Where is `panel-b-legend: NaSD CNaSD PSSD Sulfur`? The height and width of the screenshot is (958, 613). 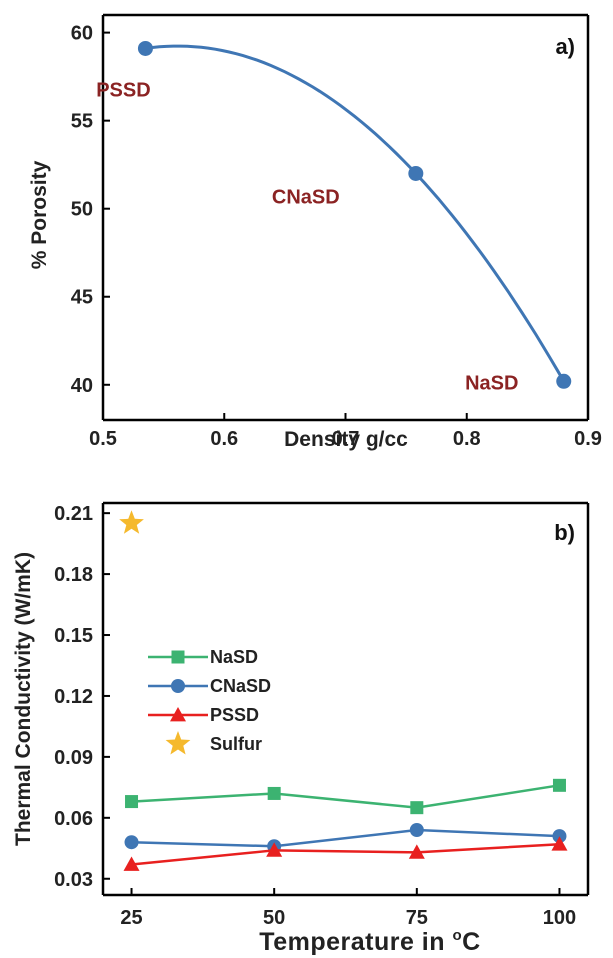 panel-b-legend: NaSD CNaSD PSSD Sulfur is located at coordinates (209, 701).